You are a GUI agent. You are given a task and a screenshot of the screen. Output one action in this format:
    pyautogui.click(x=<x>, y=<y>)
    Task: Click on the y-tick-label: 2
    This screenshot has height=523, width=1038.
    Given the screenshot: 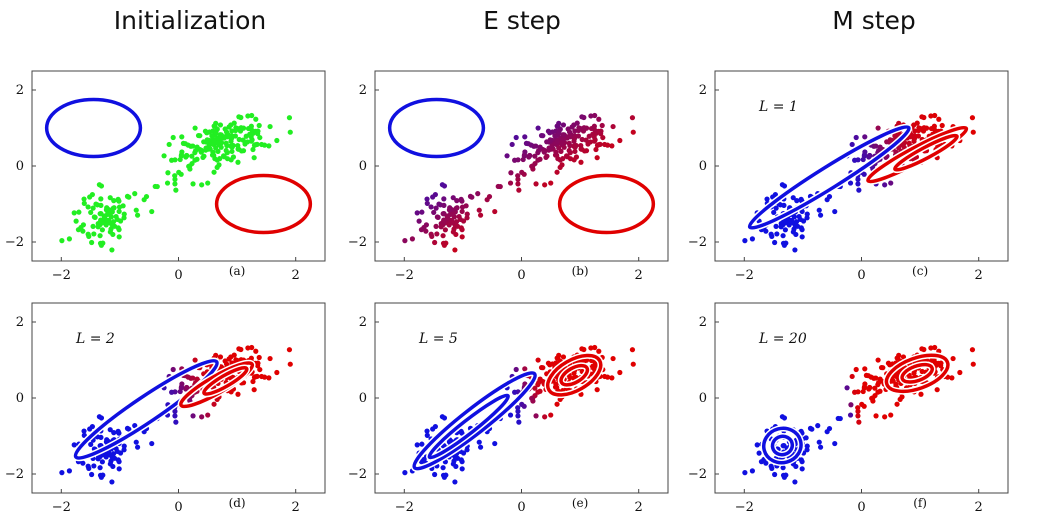 What is the action you would take?
    pyautogui.click(x=20, y=322)
    